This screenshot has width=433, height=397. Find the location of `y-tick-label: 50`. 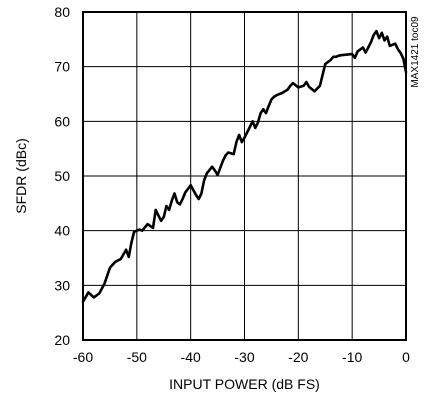

y-tick-label: 50 is located at coordinates (62, 176).